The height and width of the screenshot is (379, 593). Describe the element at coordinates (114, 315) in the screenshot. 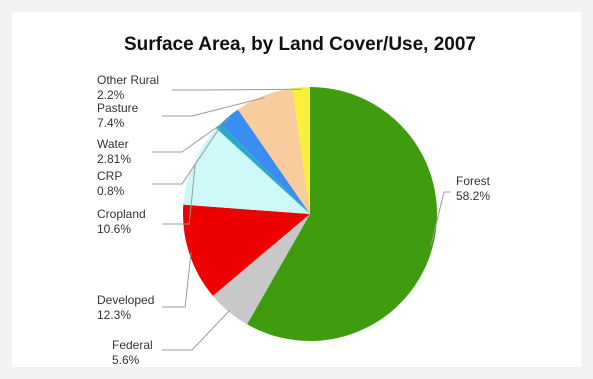

I see `label-value-developed: 12.3%` at that location.